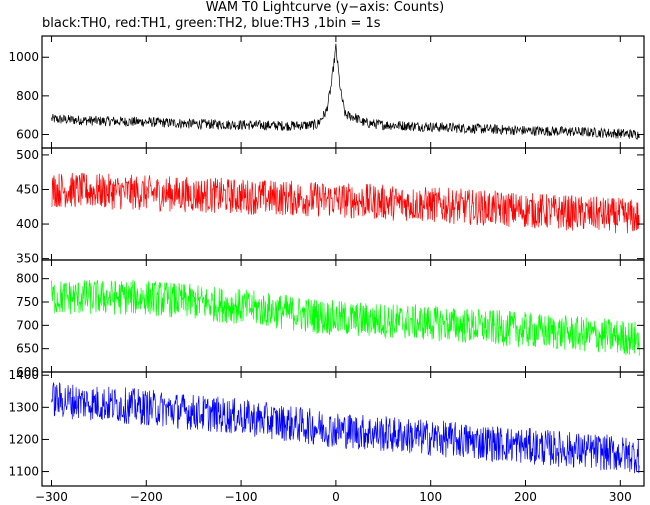 The height and width of the screenshot is (505, 650). I want to click on x-tick-label: 0, so click(336, 497).